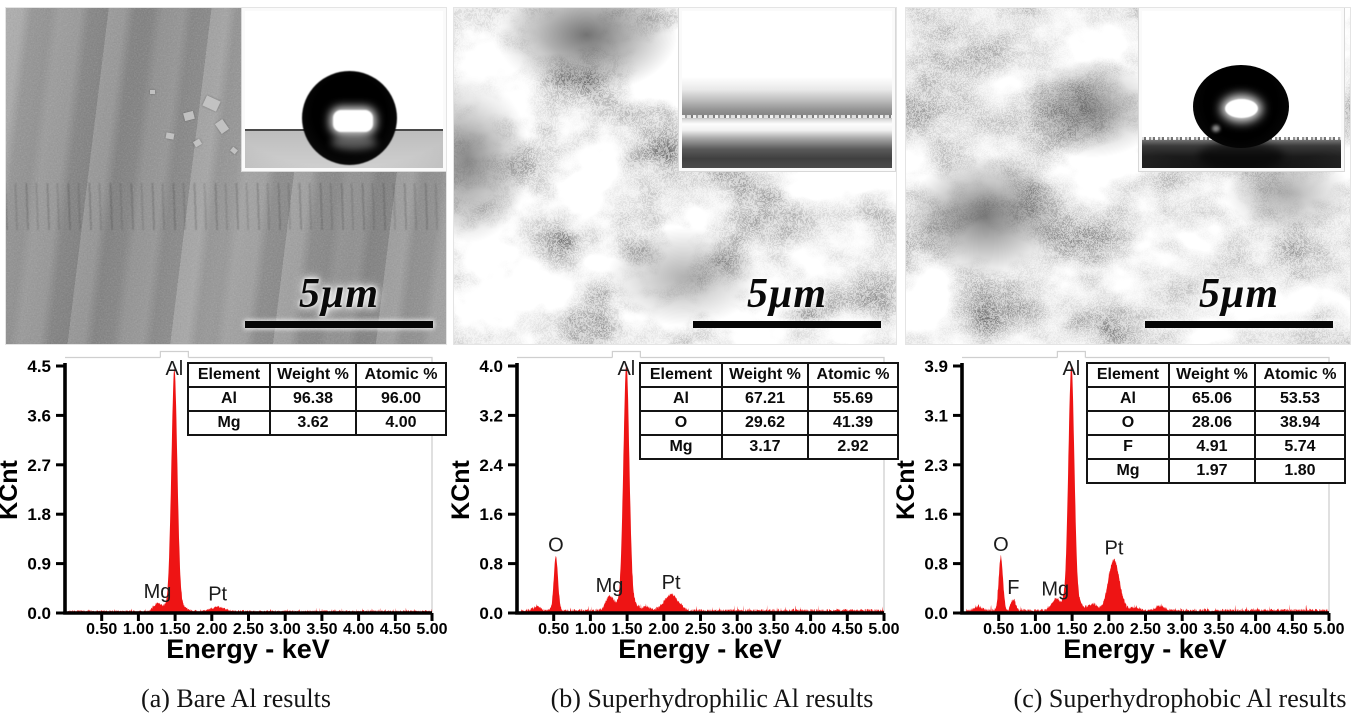 Image resolution: width=1356 pixels, height=728 pixels. I want to click on y-tick-label: 3.1, so click(936, 415).